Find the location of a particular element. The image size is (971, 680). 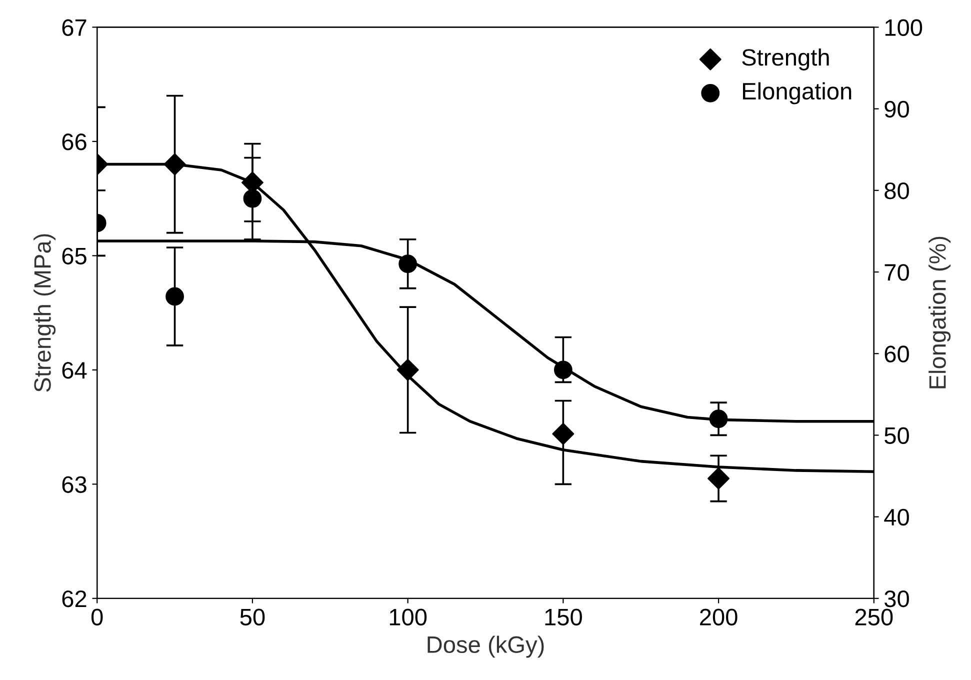

y-tick-label: 64 is located at coordinates (74, 370).